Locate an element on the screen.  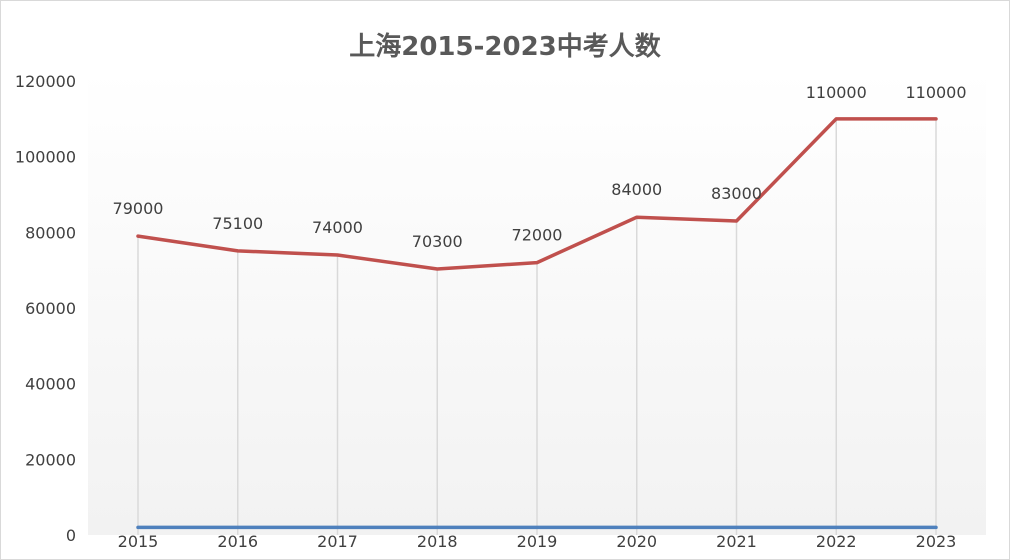
data-label: 83000 is located at coordinates (736, 193).